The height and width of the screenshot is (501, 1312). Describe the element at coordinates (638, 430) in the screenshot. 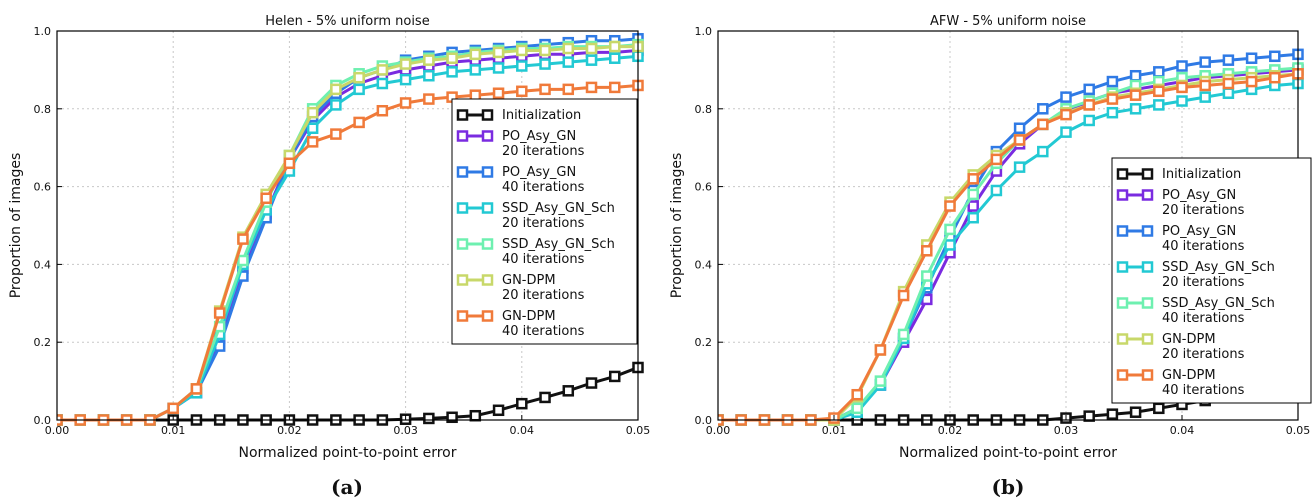

I see `x-tick-label: 0.05` at that location.